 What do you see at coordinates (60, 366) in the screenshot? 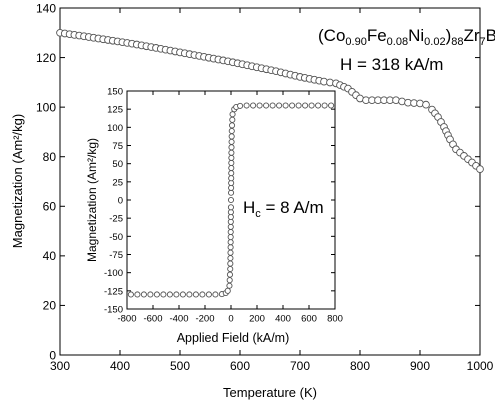
I see `main-x-tick-label: 300` at bounding box center [60, 366].